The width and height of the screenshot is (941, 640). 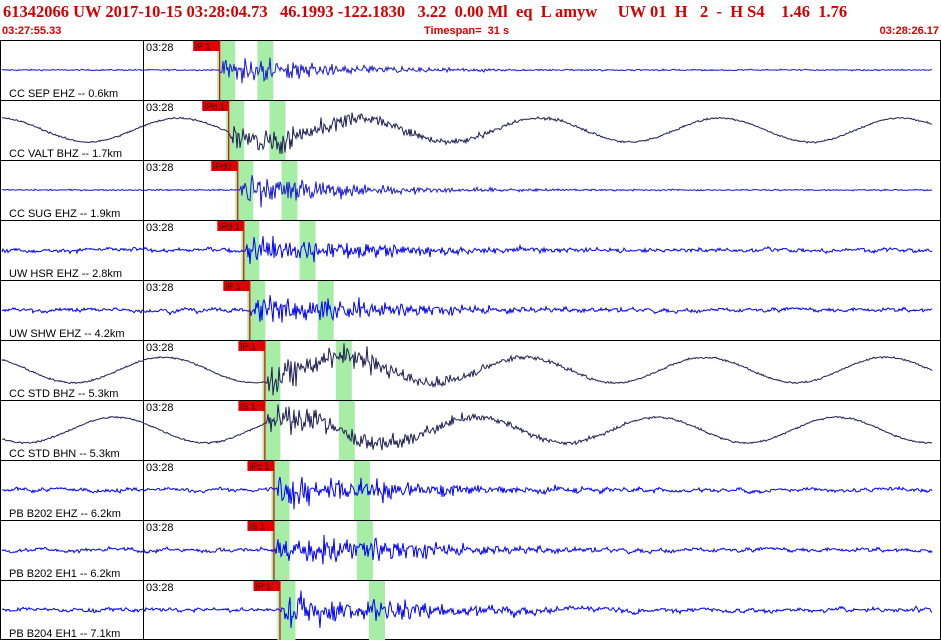 I want to click on channel-trace: 03:28 iPd 1 UW HSR EHZ -- 2.8km, so click(x=470, y=250).